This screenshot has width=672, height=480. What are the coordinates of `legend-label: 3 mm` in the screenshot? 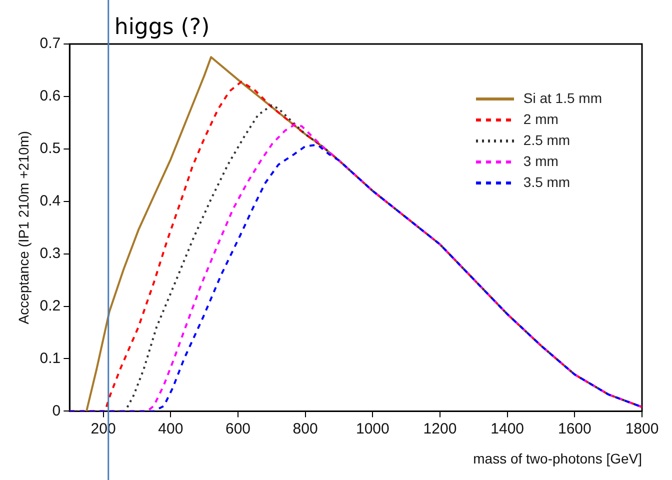 It's located at (540, 161).